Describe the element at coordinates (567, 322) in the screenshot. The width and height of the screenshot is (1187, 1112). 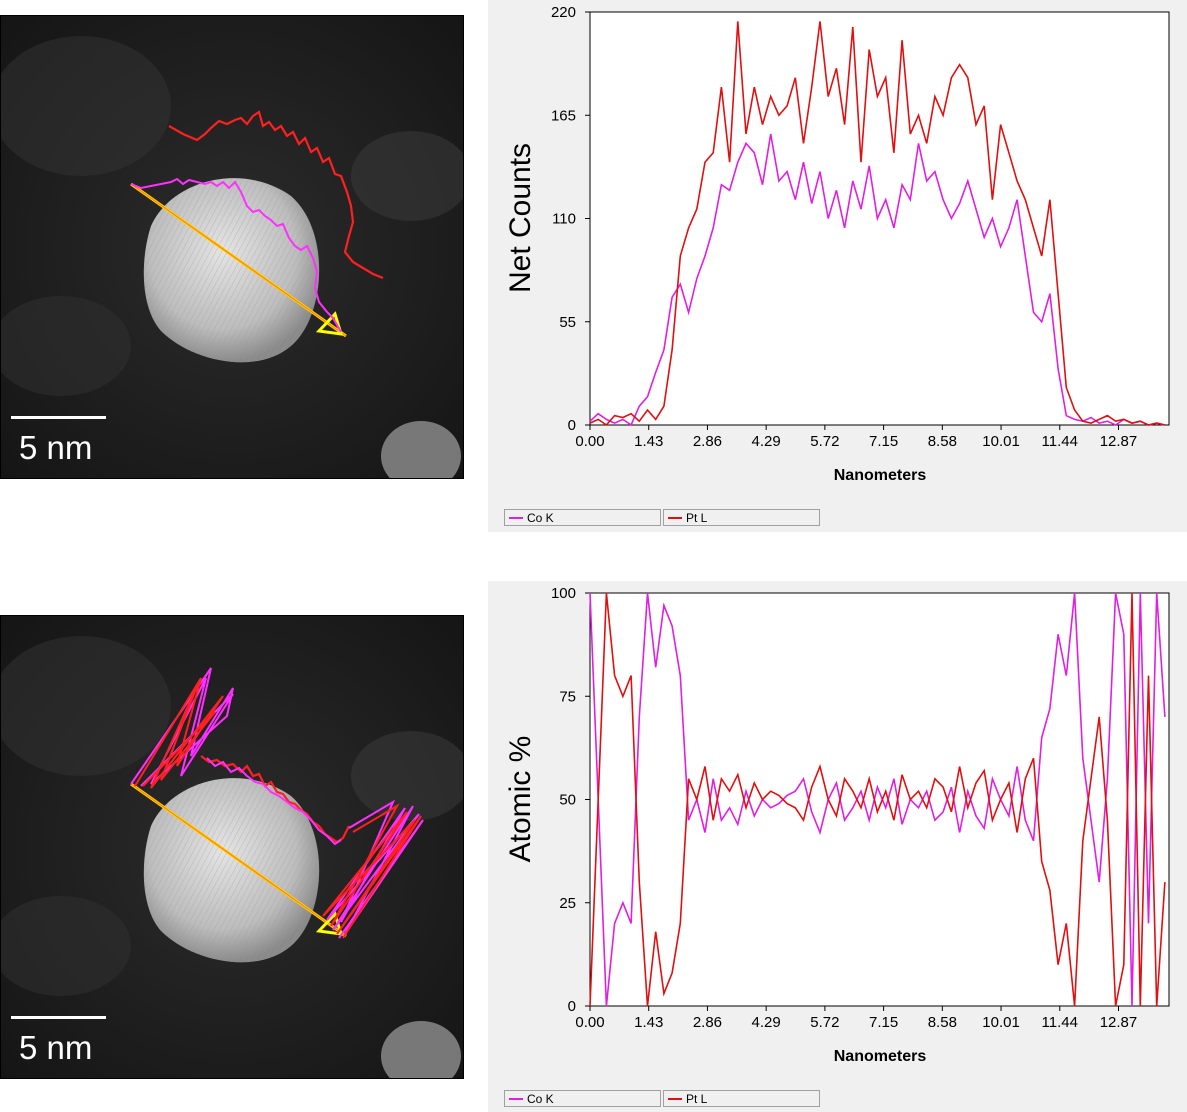
I see `y-tick-label: 55` at that location.